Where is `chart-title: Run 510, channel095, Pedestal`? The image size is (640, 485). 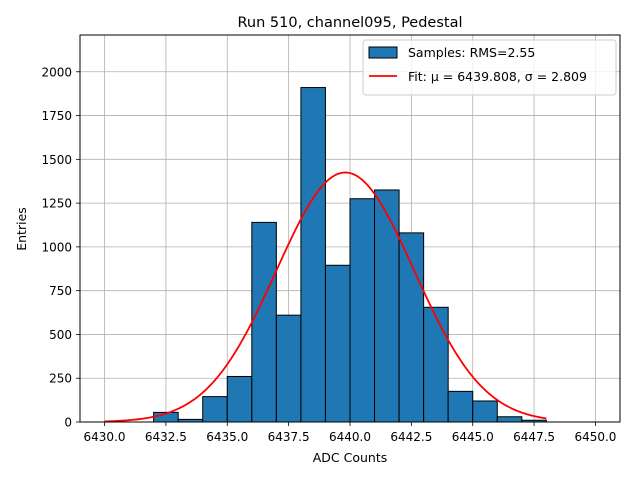 chart-title: Run 510, channel095, Pedestal is located at coordinates (349, 23).